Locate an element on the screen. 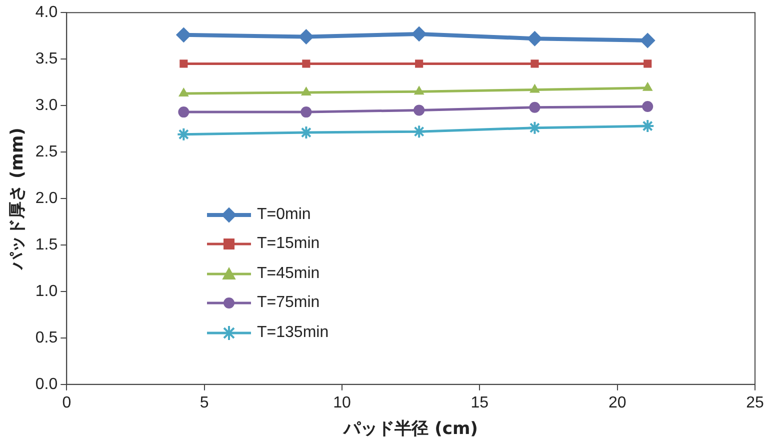 This screenshot has width=767, height=448. x-tick-label: 15 is located at coordinates (479, 403).